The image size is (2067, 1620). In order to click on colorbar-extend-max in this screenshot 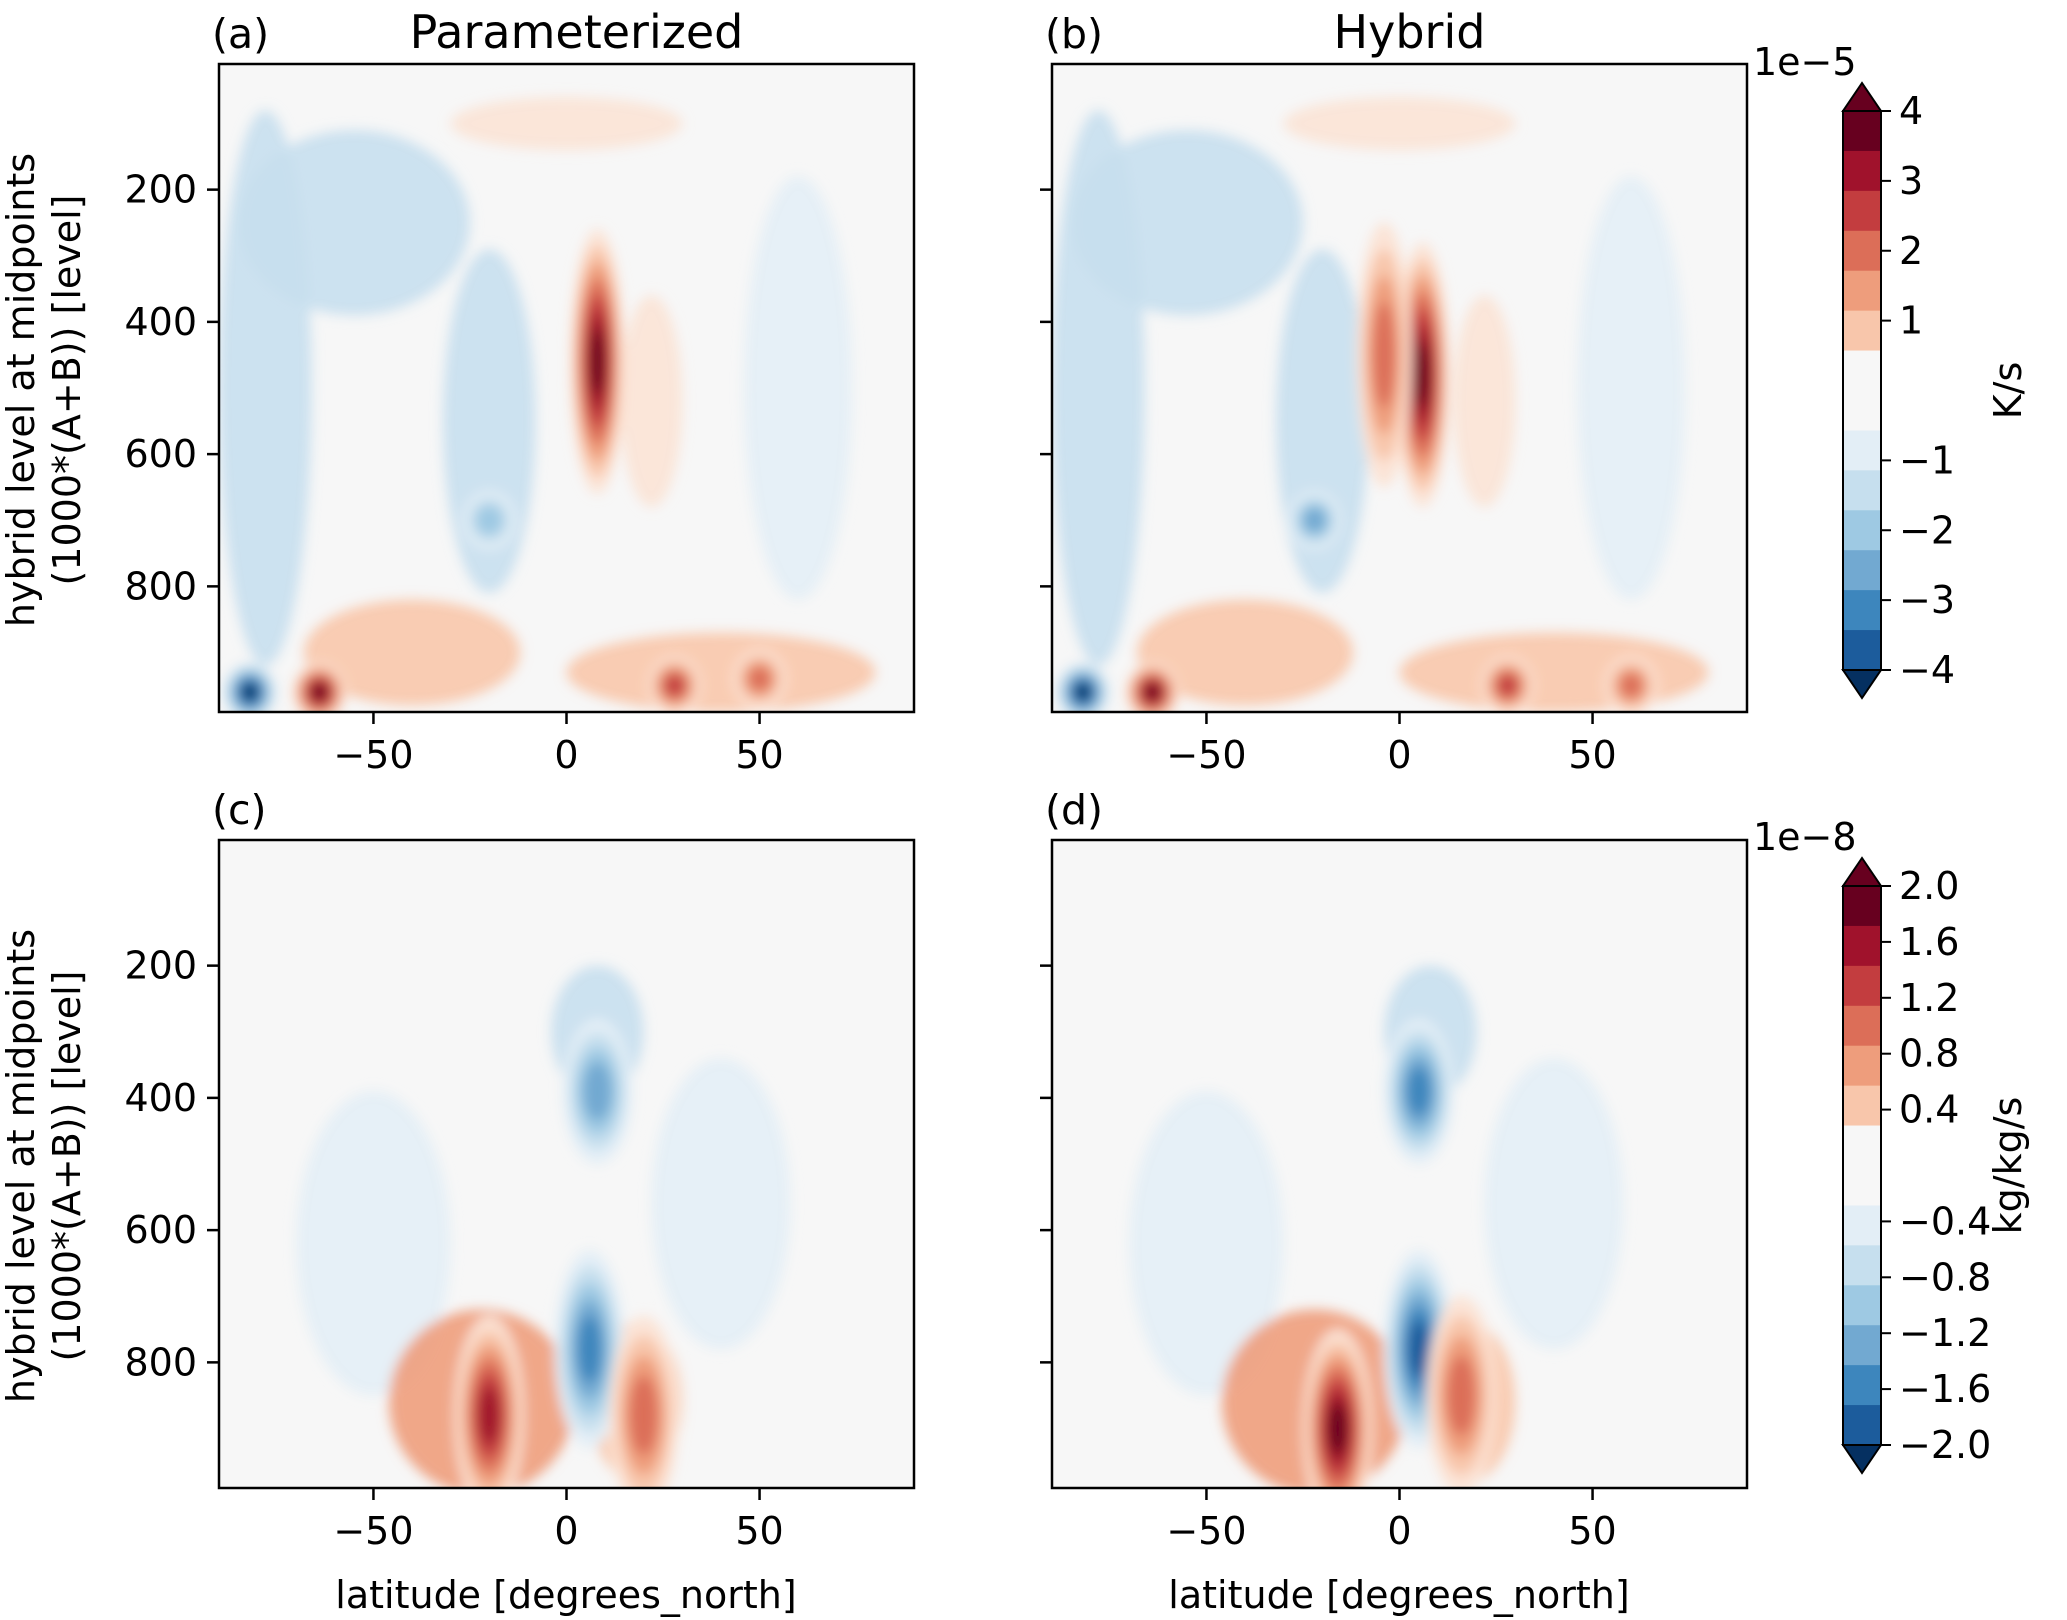, I will do `click(1862, 96)`.